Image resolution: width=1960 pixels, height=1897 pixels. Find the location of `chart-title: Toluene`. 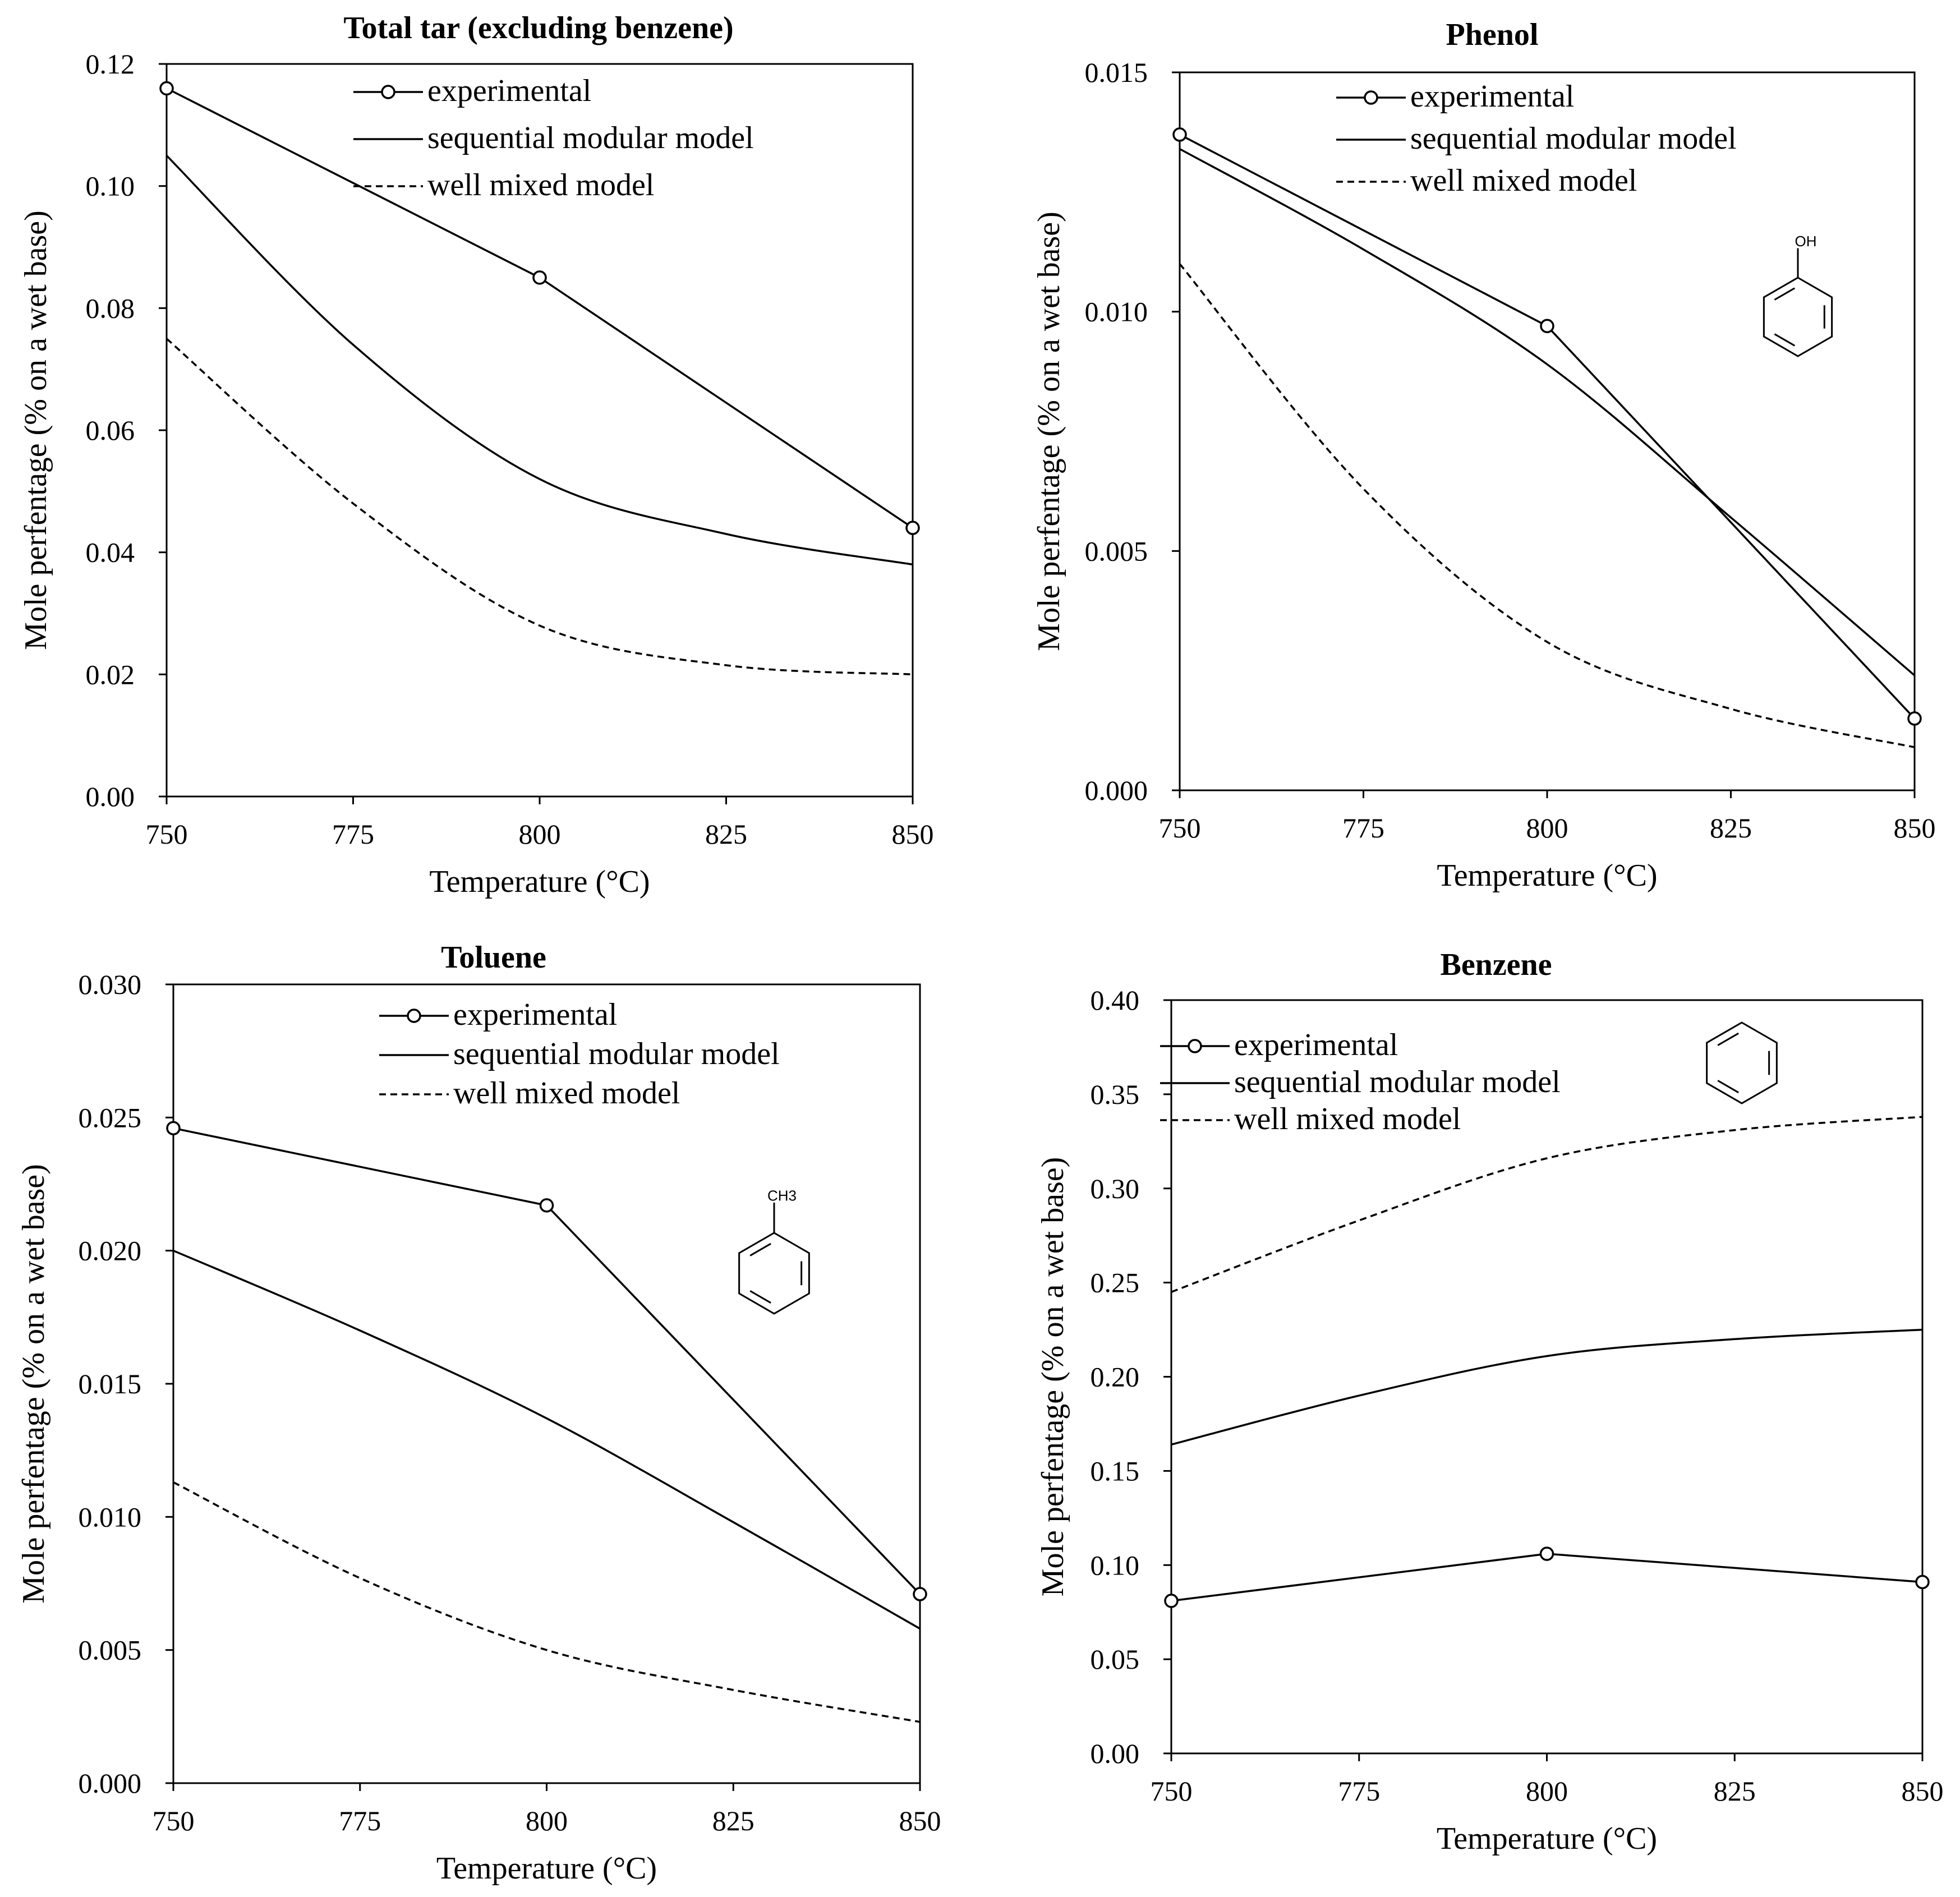

chart-title: Toluene is located at coordinates (493, 957).